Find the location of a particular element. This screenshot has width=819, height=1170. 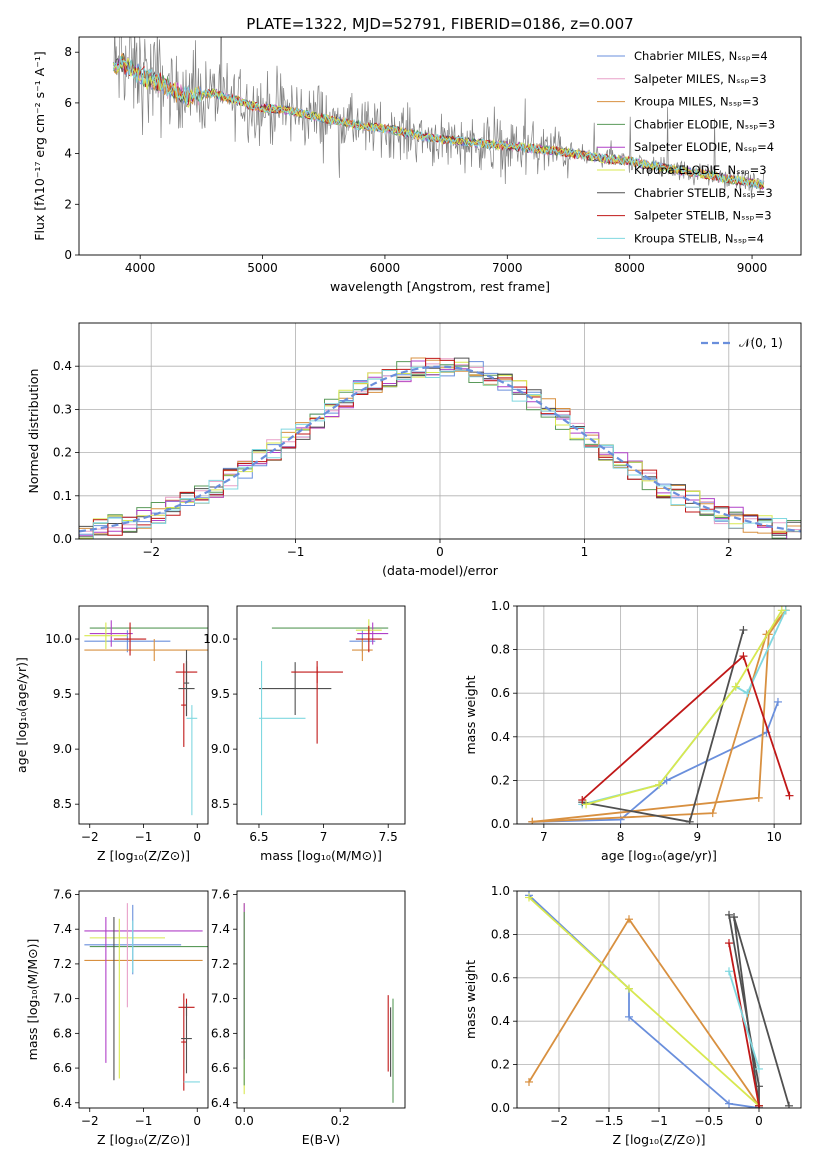

y-axis-label: Normed distribution is located at coordinates (33, 431).